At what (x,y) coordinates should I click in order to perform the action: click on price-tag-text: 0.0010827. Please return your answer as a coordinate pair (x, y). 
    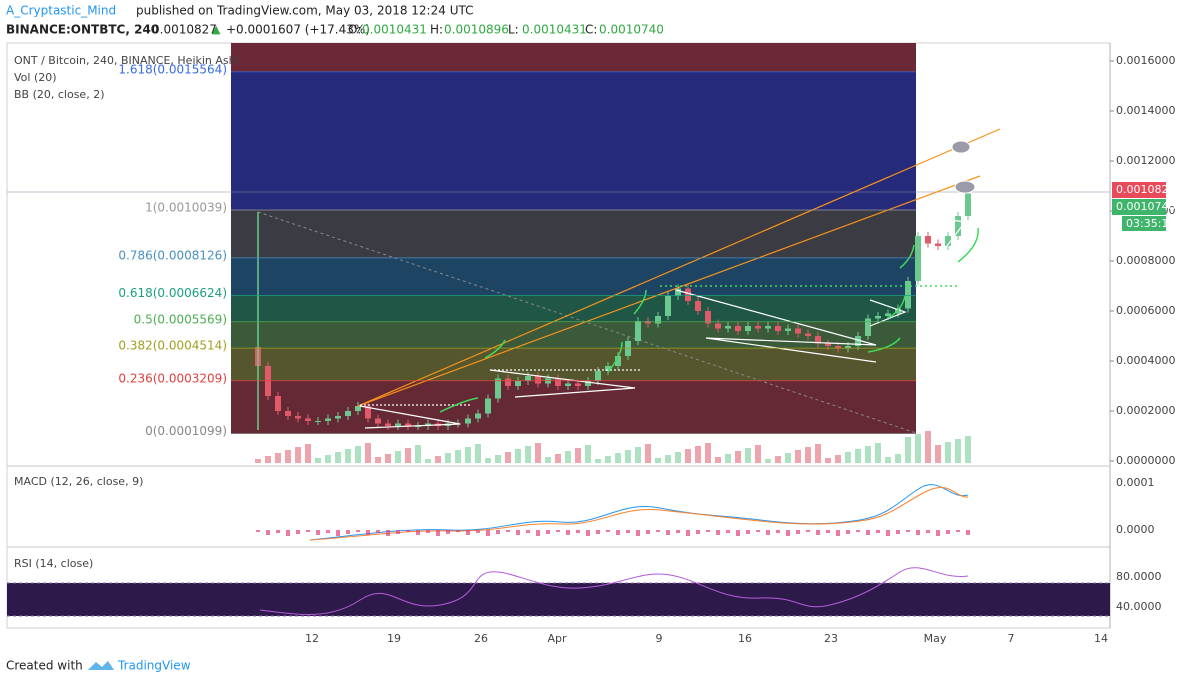
    Looking at the image, I should click on (1146, 189).